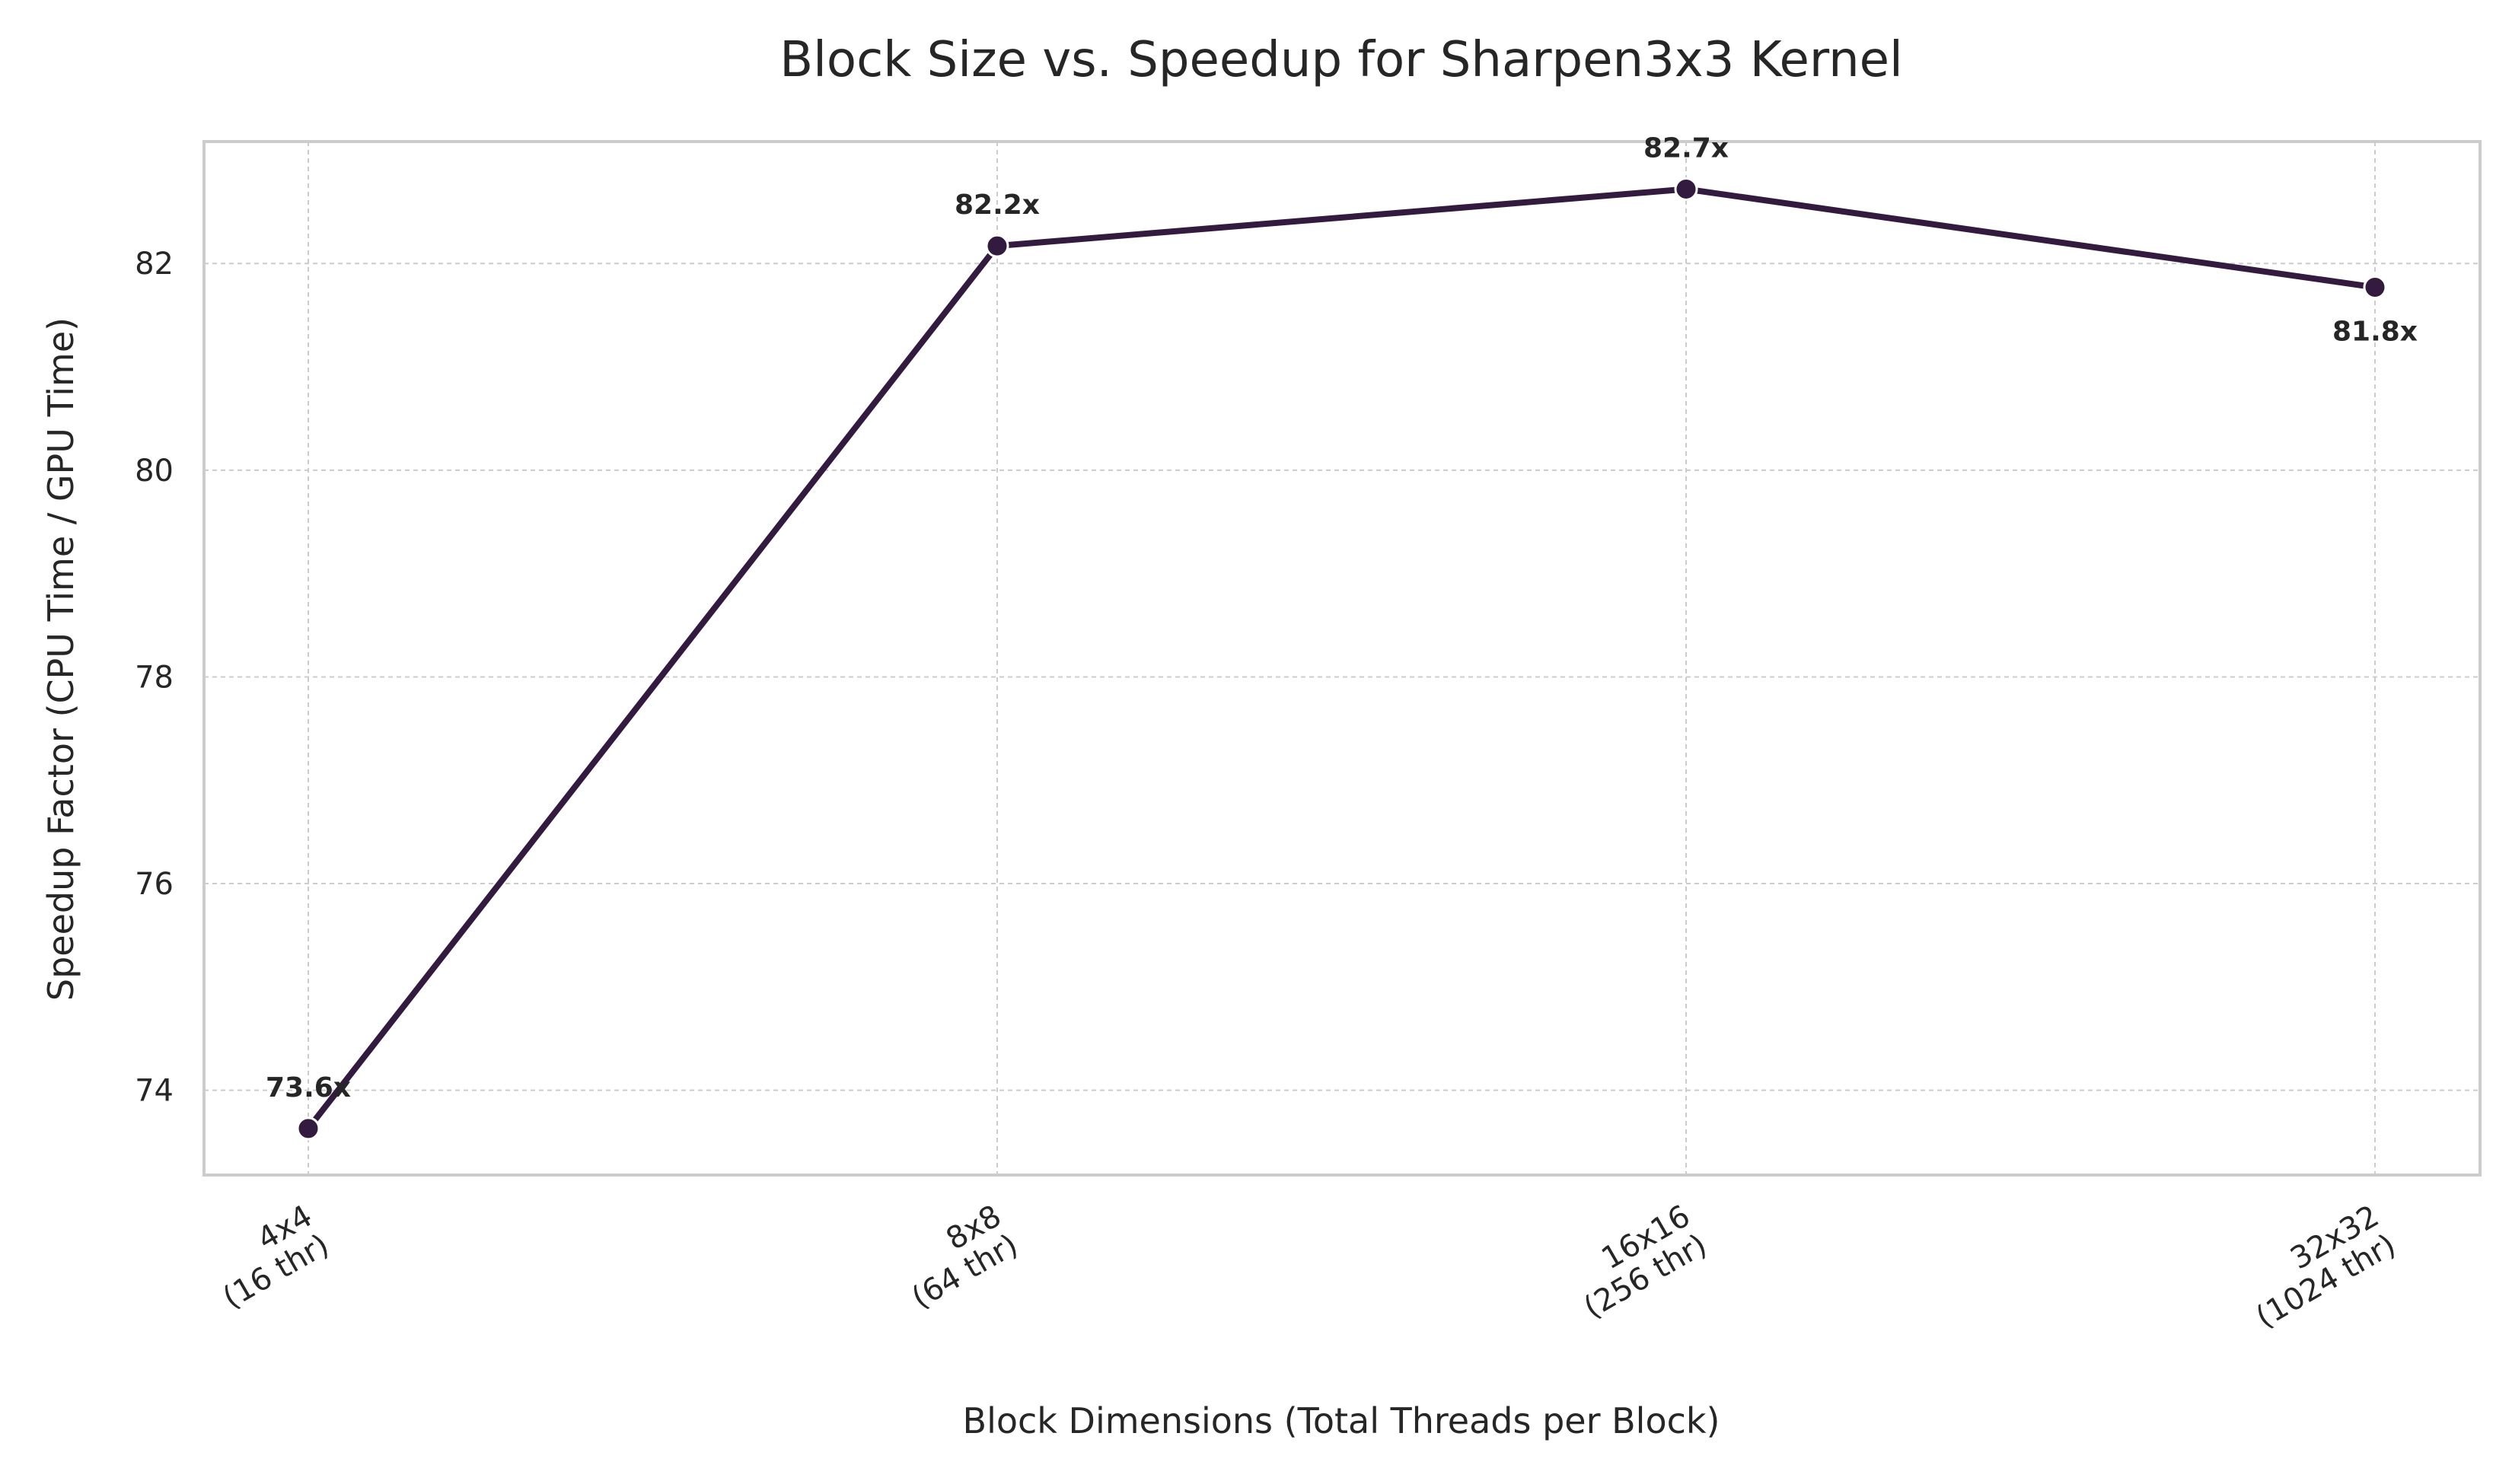 The width and height of the screenshot is (2512, 1484). Describe the element at coordinates (154, 885) in the screenshot. I see `y-tick-label: 76` at that location.